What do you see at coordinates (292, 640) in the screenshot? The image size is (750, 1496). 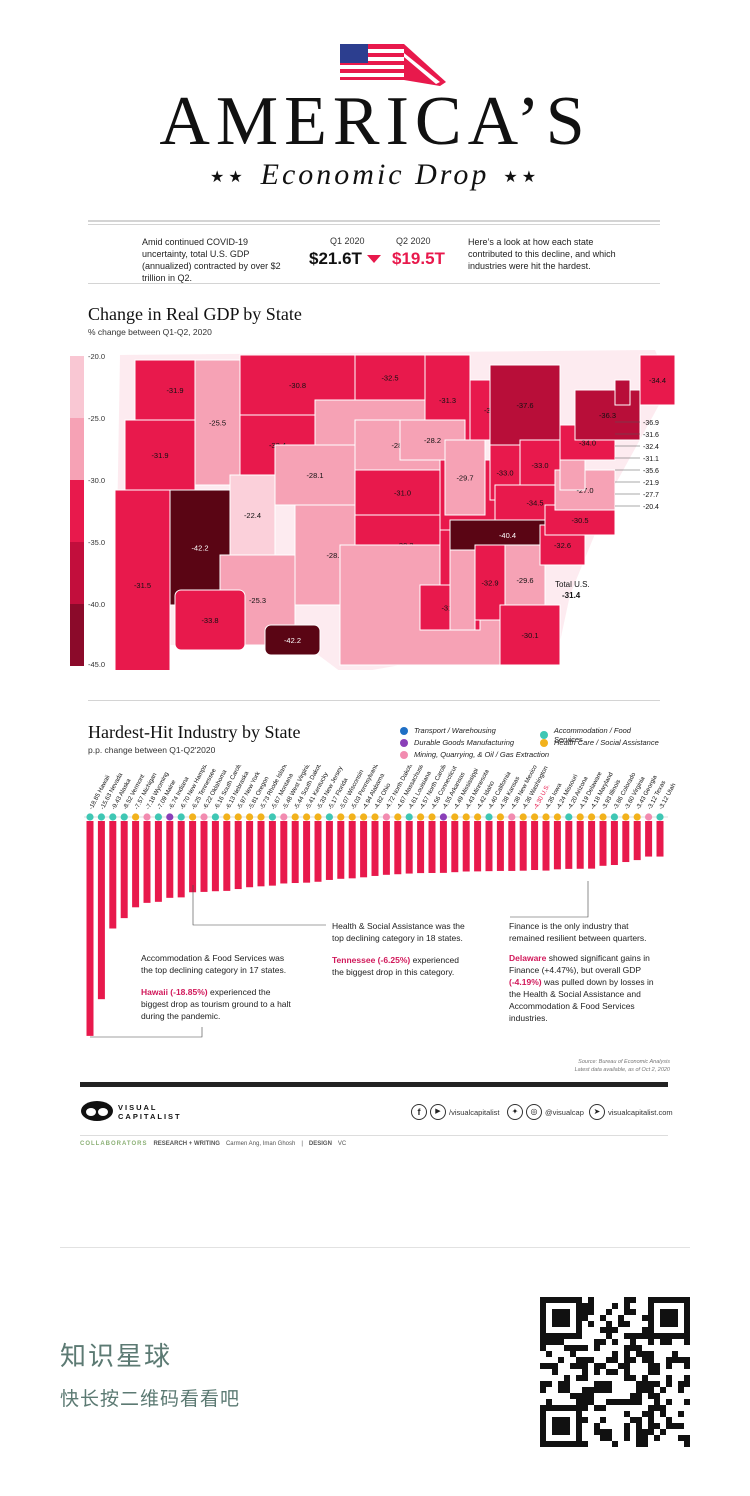 I see `state-value-label: -42.2` at bounding box center [292, 640].